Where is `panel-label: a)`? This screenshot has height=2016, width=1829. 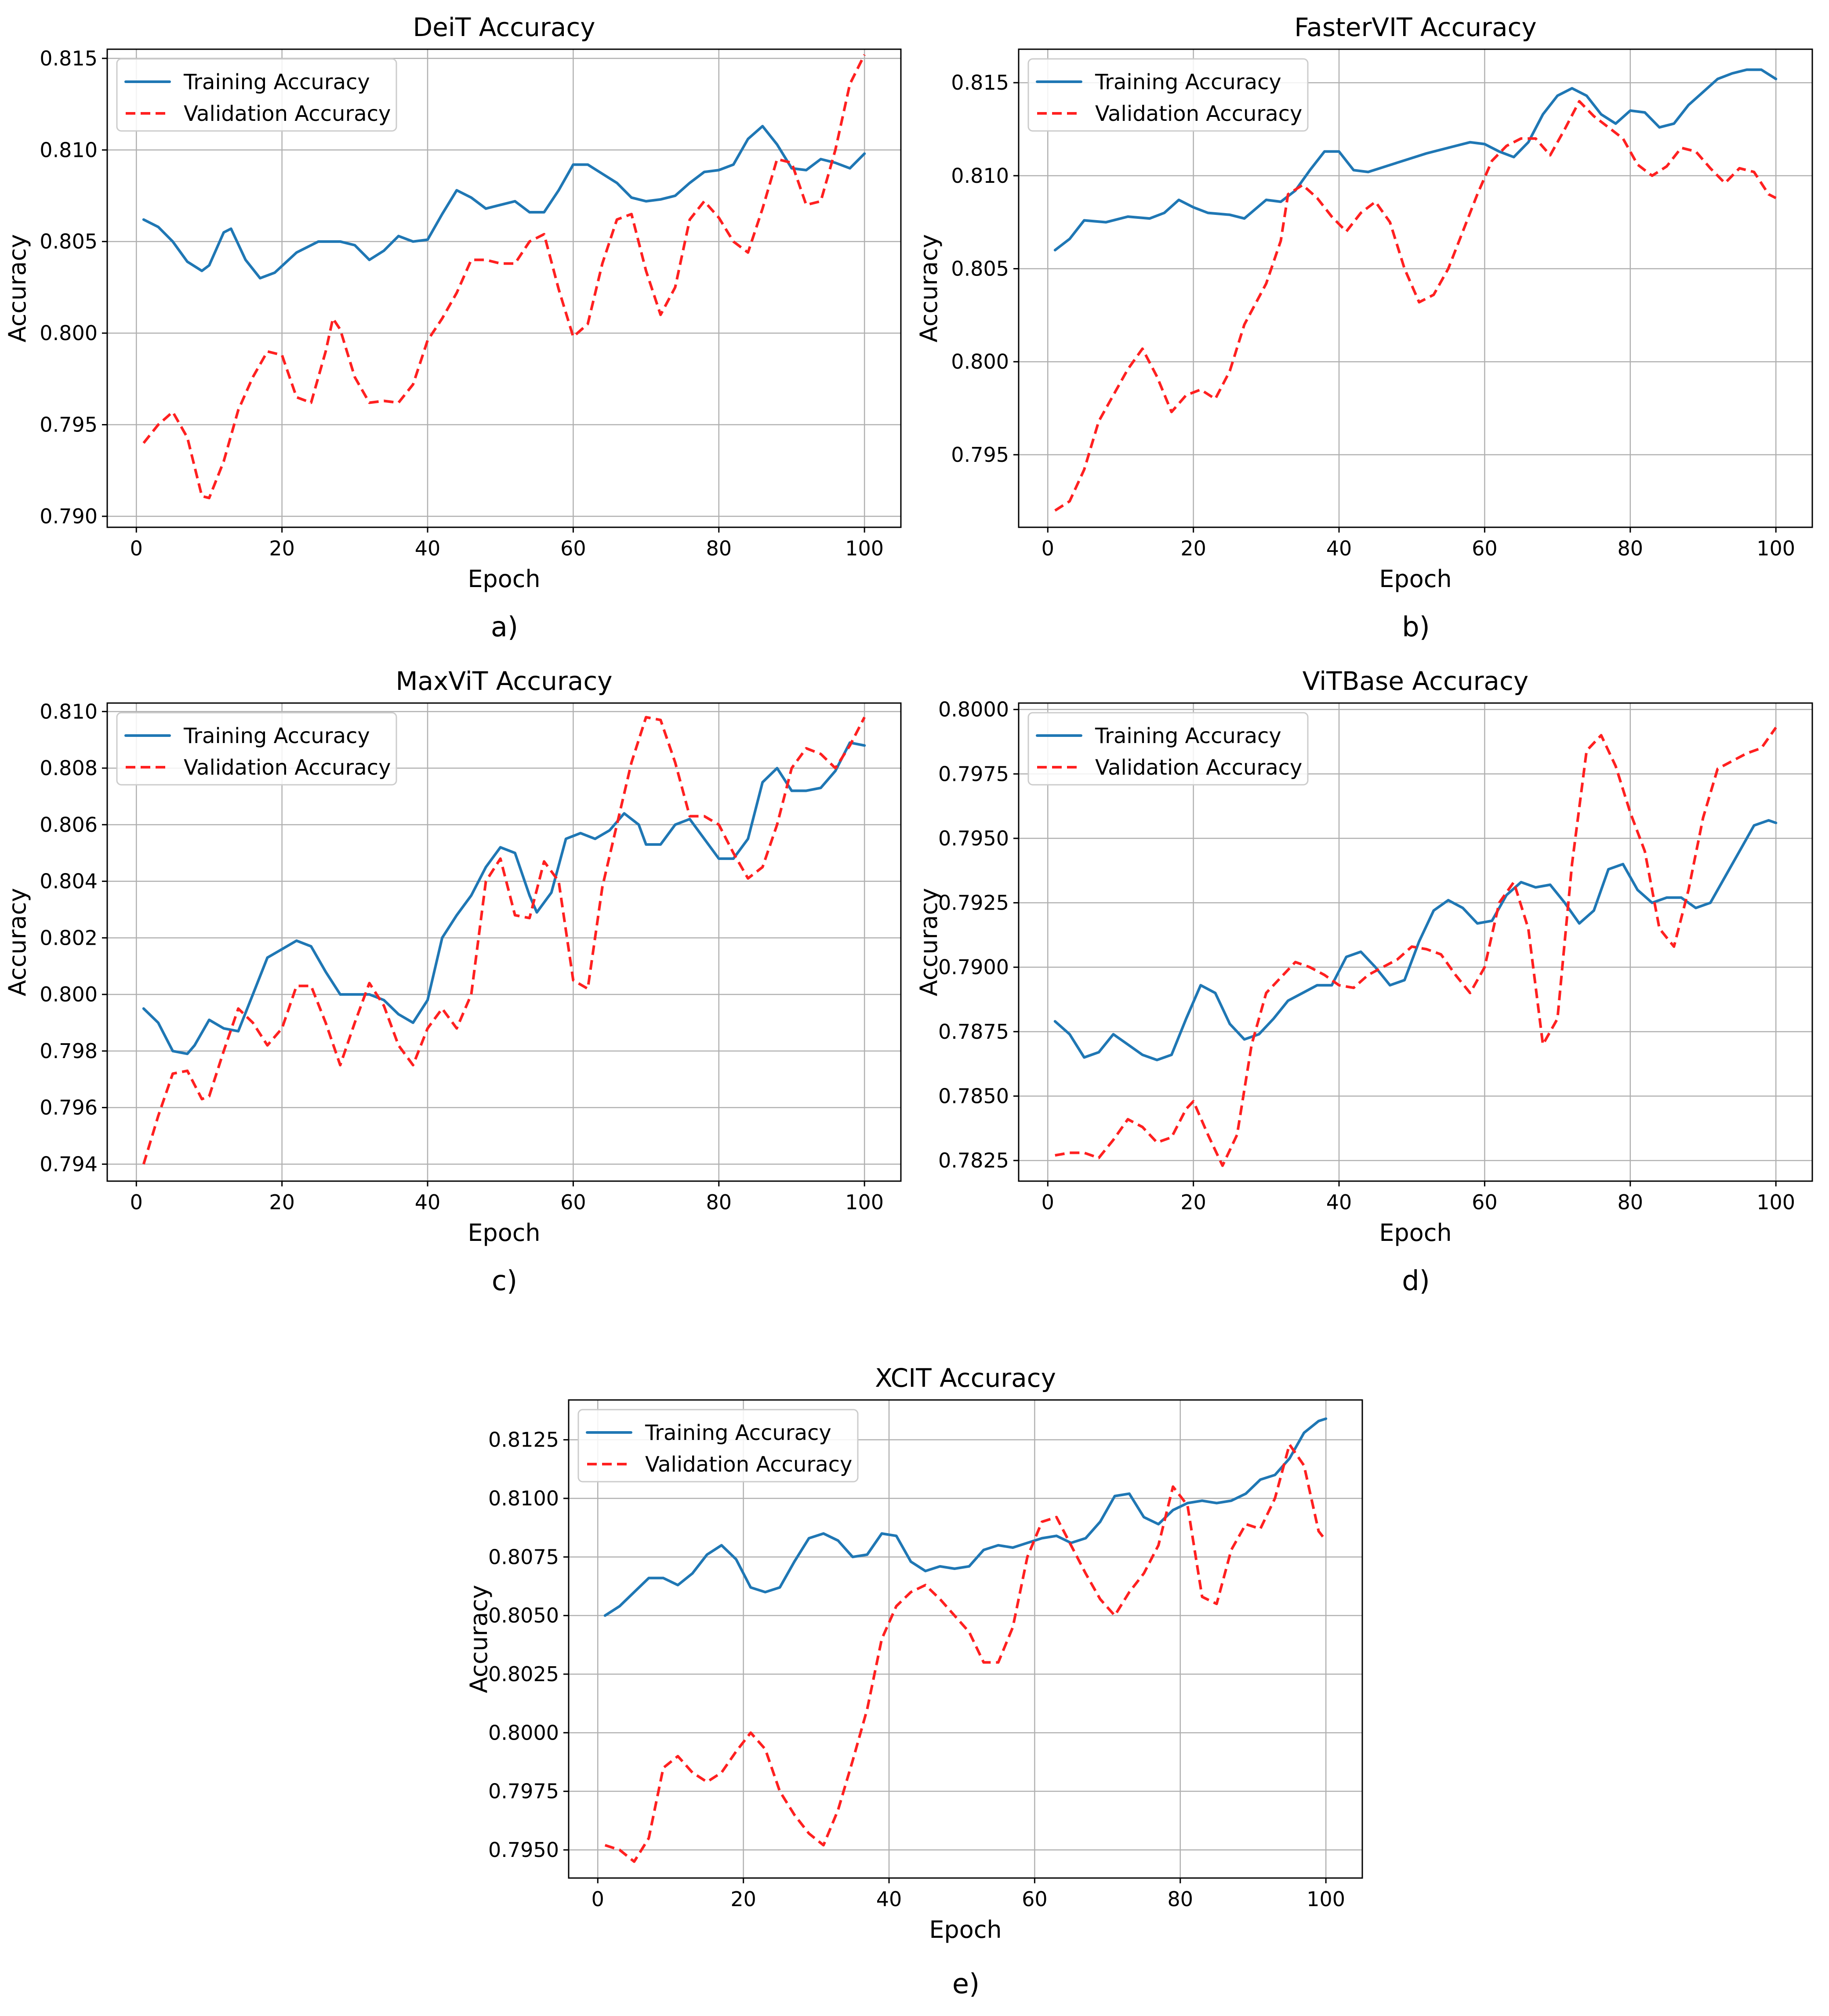
panel-label: a) is located at coordinates (504, 627).